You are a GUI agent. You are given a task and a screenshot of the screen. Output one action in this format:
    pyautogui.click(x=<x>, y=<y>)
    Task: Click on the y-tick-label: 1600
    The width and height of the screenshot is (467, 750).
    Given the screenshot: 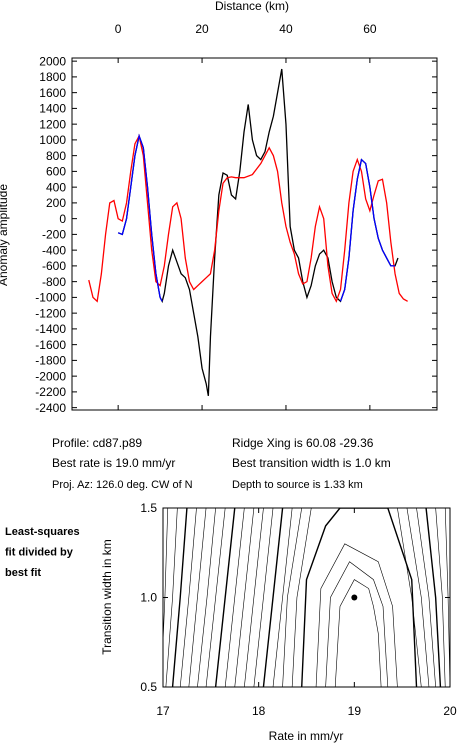 What is the action you would take?
    pyautogui.click(x=52, y=93)
    